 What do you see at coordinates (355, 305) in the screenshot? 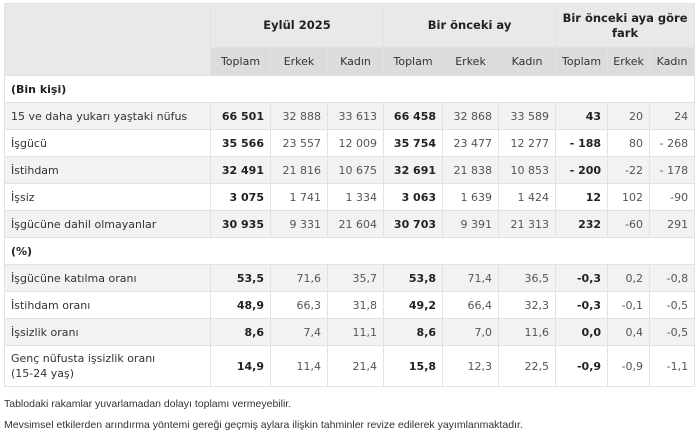
I see `cell-value: 31,8` at bounding box center [355, 305].